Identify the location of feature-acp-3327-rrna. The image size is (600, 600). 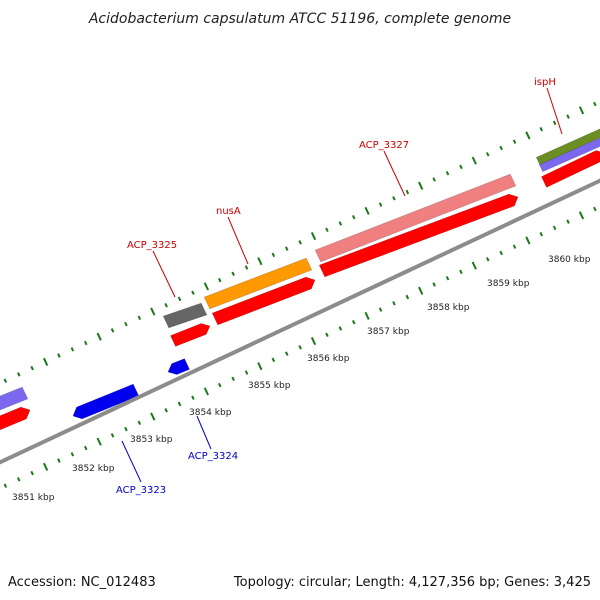
(415, 218).